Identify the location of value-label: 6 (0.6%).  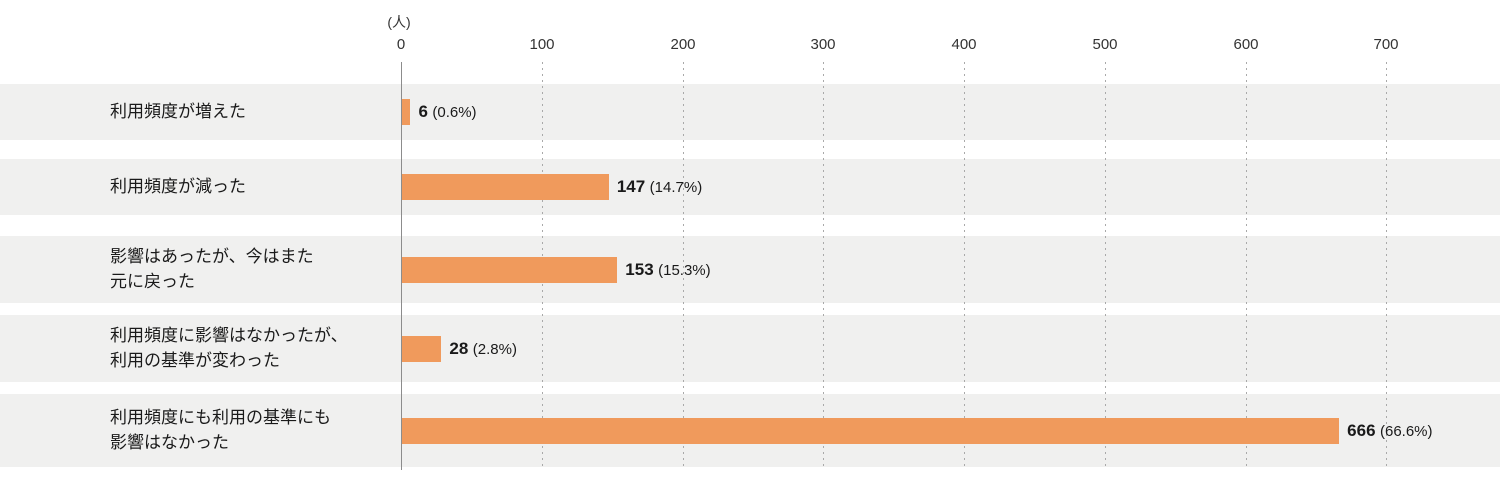
(447, 112).